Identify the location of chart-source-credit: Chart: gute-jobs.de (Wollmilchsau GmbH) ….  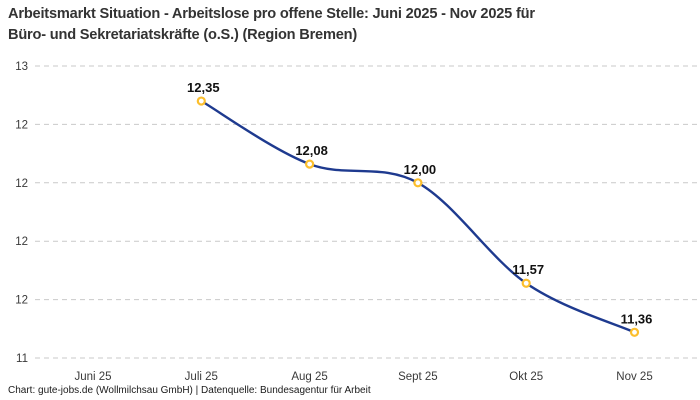
(189, 390).